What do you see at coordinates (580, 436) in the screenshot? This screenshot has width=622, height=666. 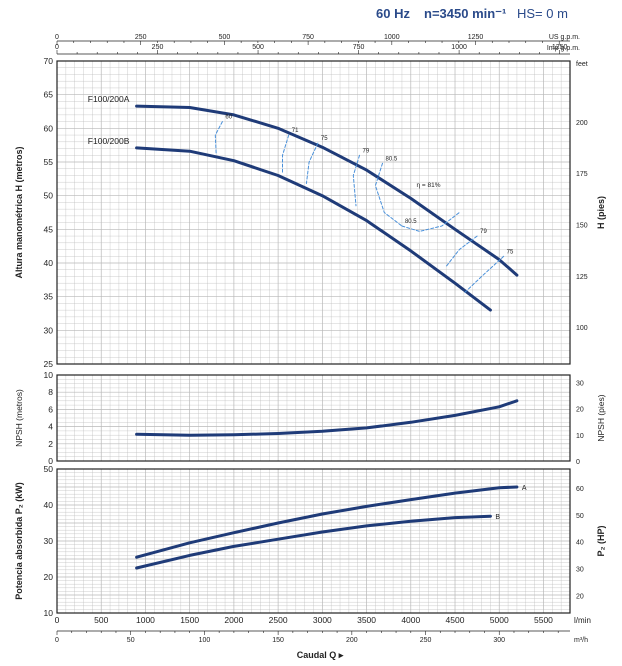 I see `npsh-ytick-right-label: 10` at bounding box center [580, 436].